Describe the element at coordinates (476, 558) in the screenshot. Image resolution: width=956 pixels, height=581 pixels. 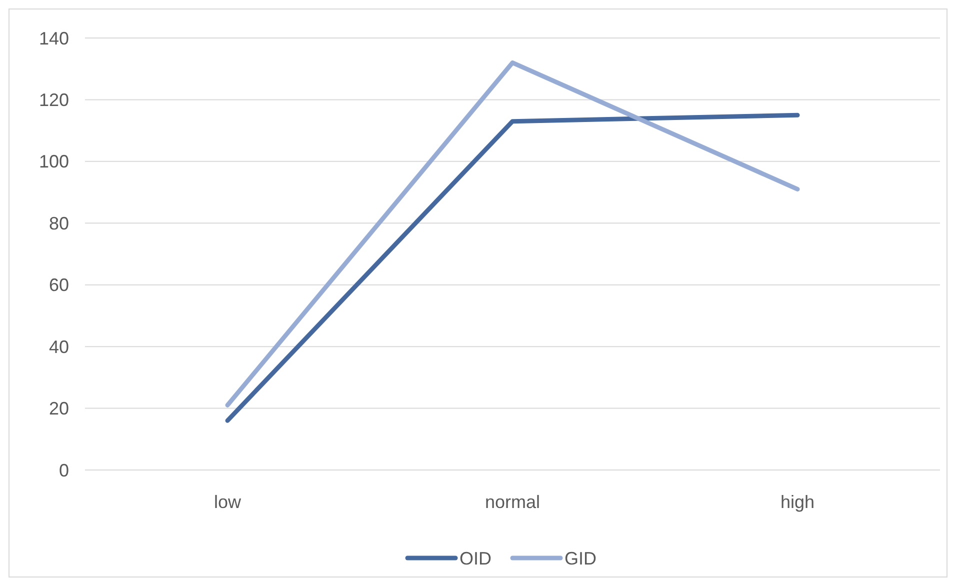
I see `legend-label: OID` at that location.